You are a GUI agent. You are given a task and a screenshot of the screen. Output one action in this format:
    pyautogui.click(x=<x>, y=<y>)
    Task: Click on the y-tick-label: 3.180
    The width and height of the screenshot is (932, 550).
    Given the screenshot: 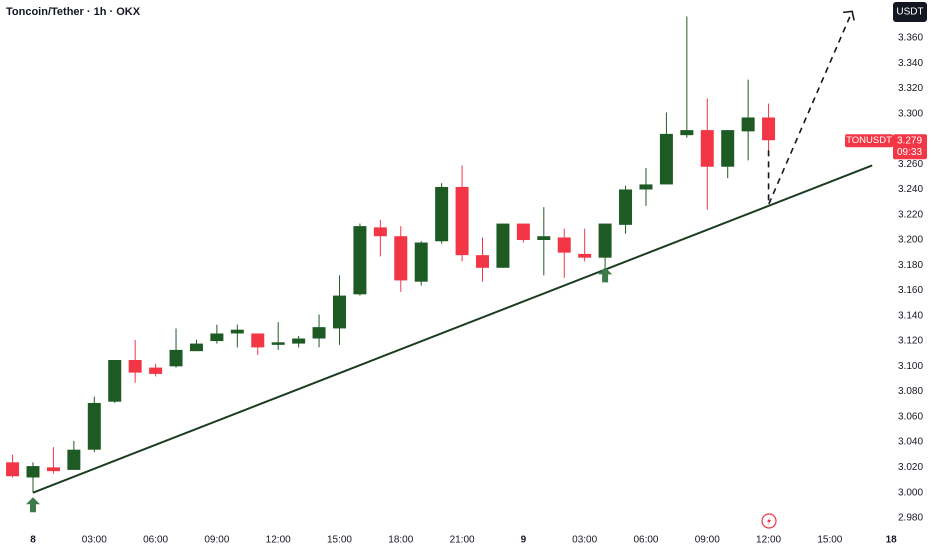 What is the action you would take?
    pyautogui.click(x=910, y=265)
    